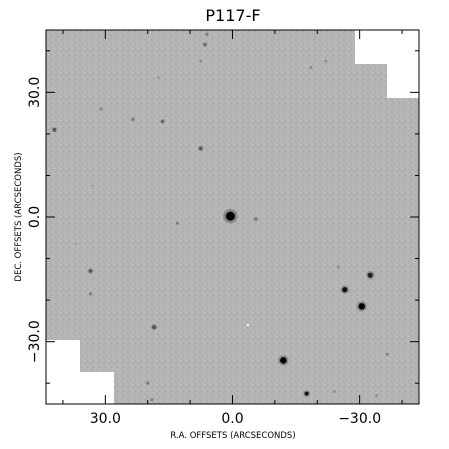 This screenshot has width=449, height=449. Describe the element at coordinates (19, 216) in the screenshot. I see `y-axis-label: DEC. OFFSETS (ARCSECONDS)` at that location.